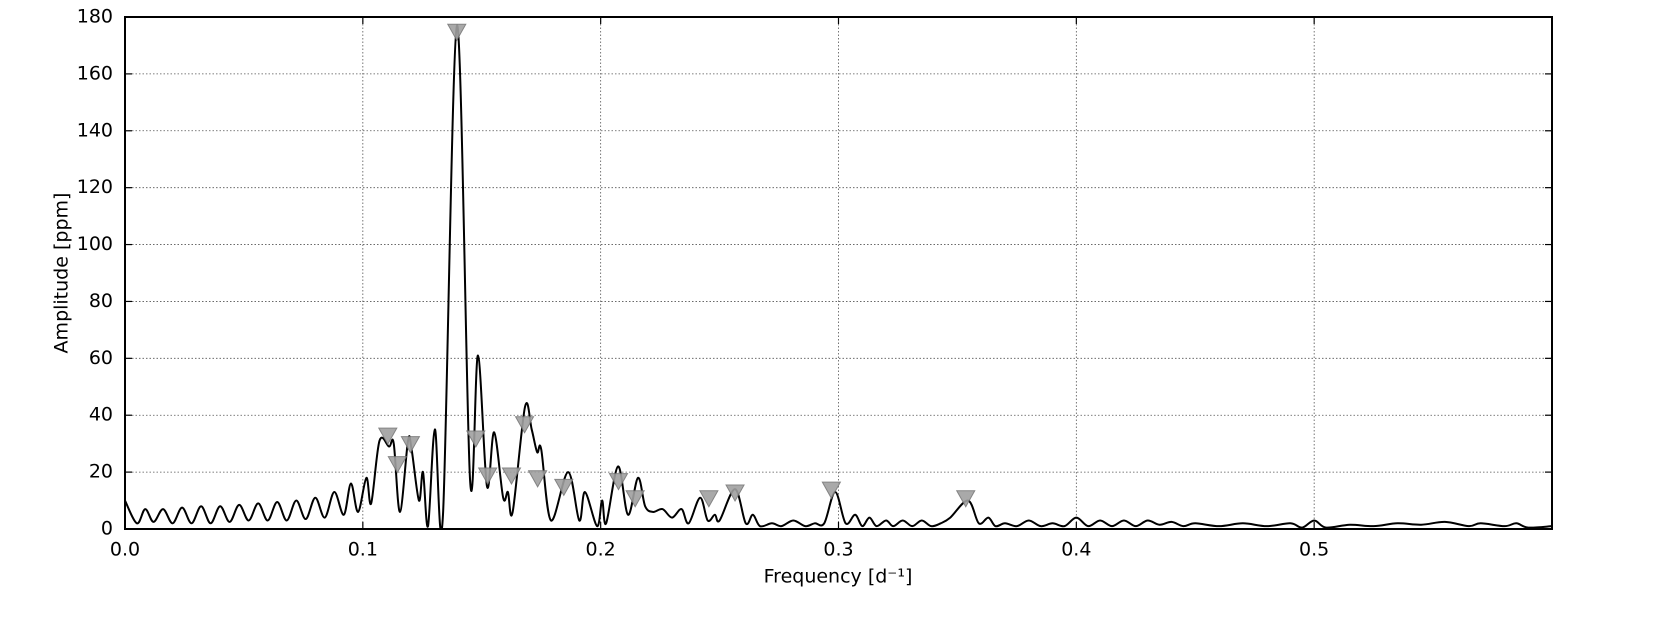 The image size is (1661, 623). Describe the element at coordinates (95, 130) in the screenshot. I see `y-tick-label: 140` at that location.